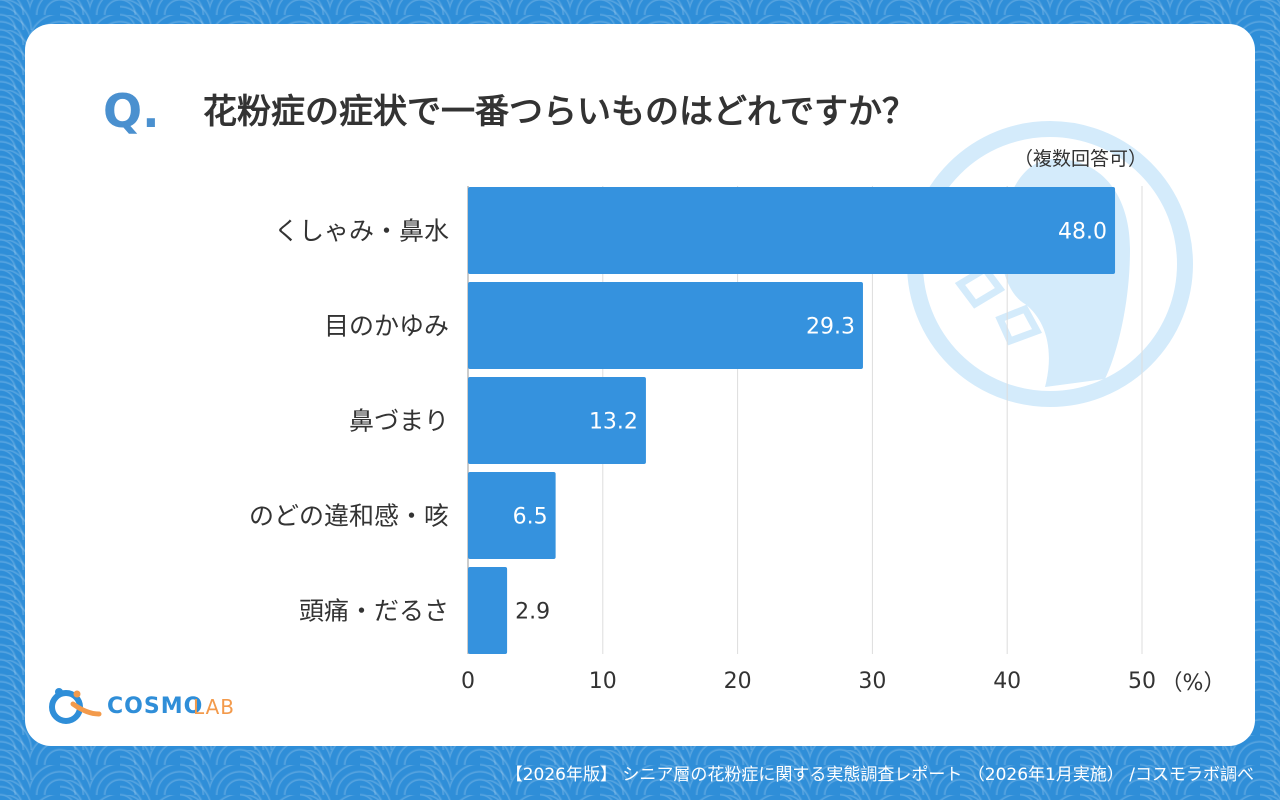 The height and width of the screenshot is (800, 1280). I want to click on category-label: 鼻づまり, so click(399, 421).